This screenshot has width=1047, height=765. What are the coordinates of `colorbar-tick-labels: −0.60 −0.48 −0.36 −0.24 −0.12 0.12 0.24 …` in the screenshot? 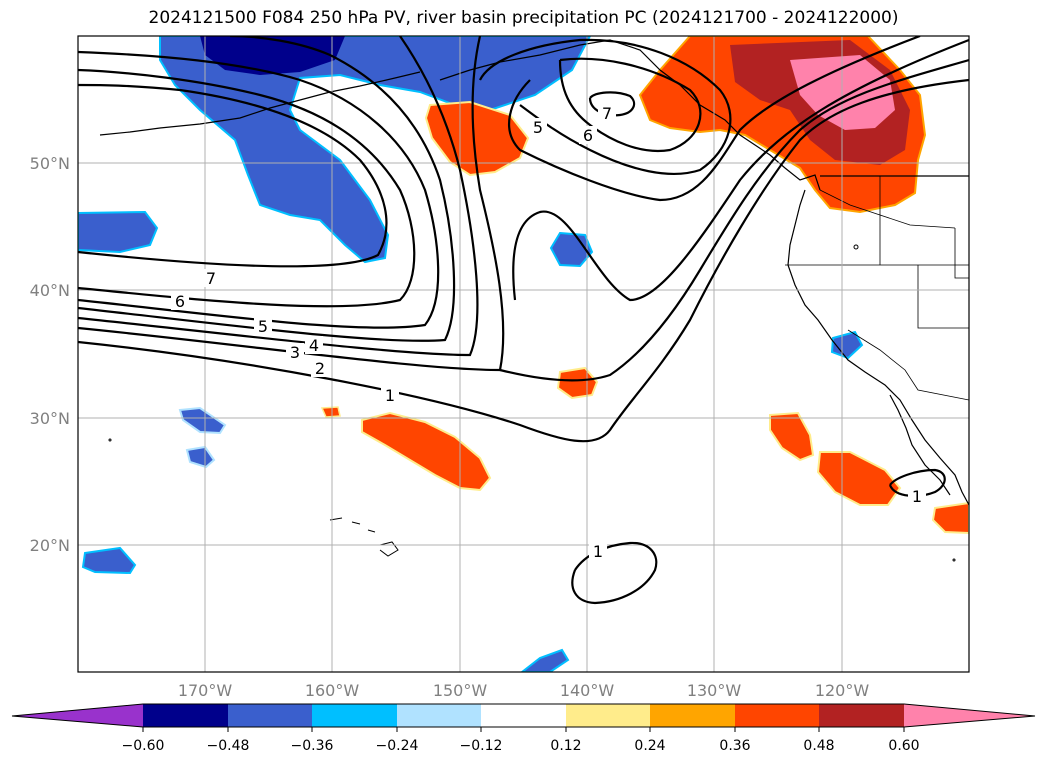 It's located at (521, 746).